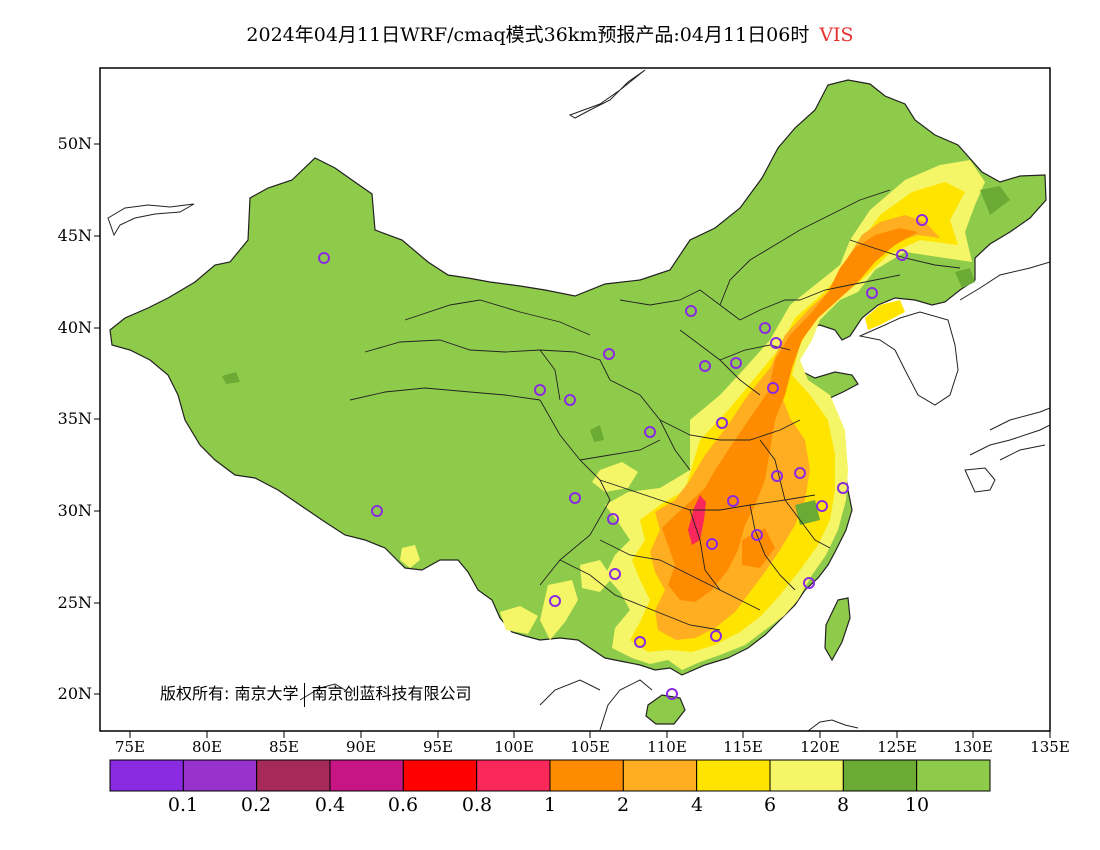 This screenshot has height=850, width=1100. I want to click on colorbar-label: 1, so click(550, 805).